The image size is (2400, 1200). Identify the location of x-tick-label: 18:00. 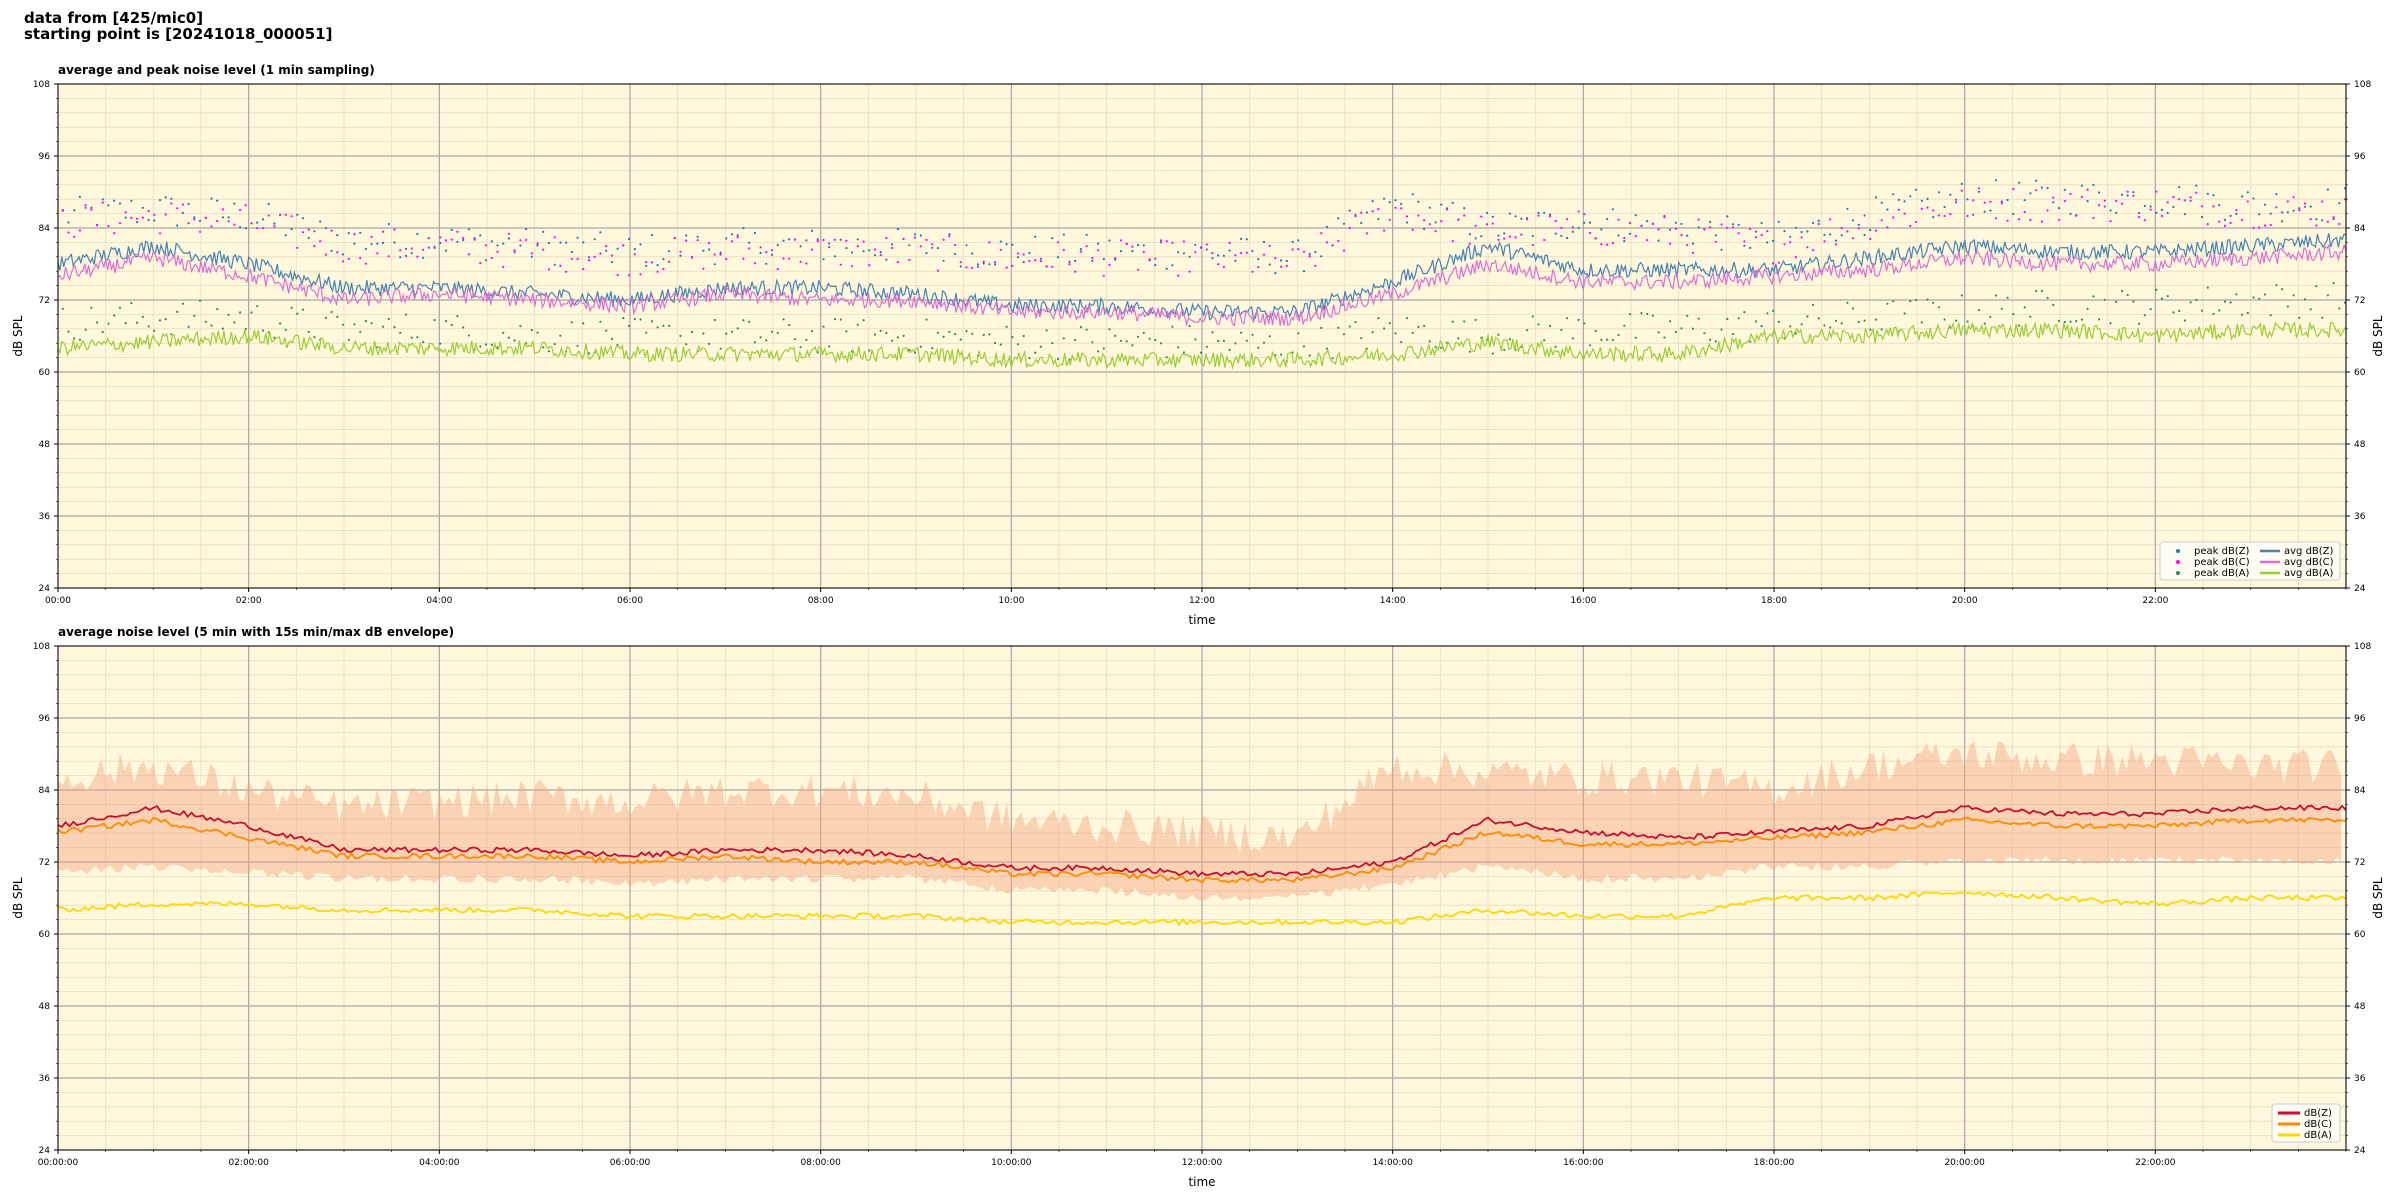
(1774, 601).